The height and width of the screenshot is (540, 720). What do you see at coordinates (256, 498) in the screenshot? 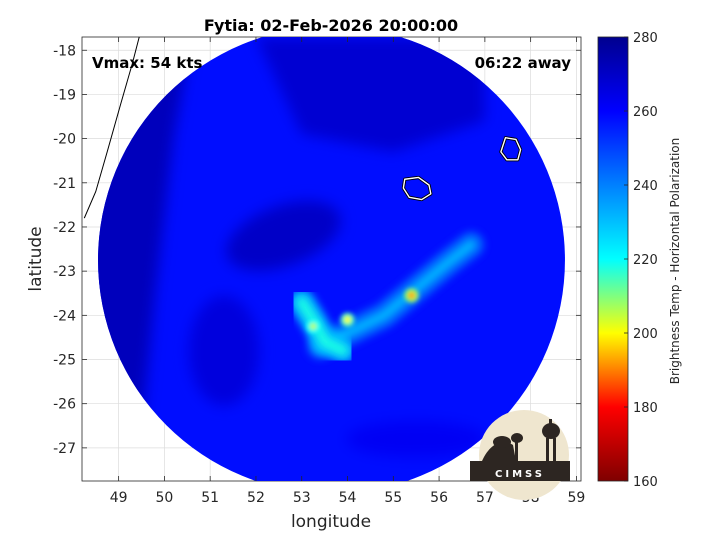
I see `x-tick-label: 52` at bounding box center [256, 498].